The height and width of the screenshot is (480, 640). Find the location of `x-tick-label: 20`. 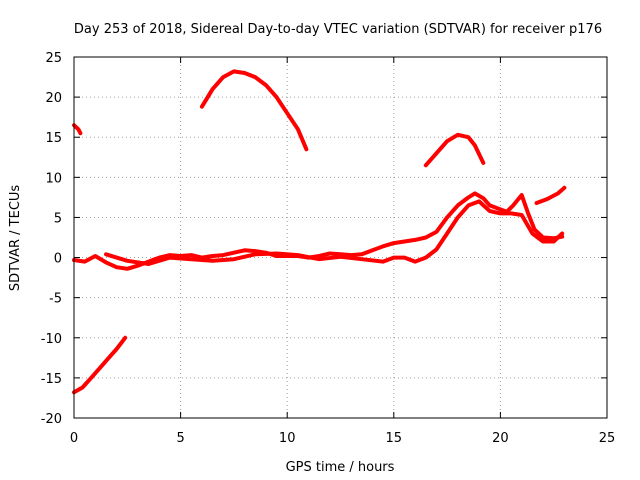

x-tick-label: 20 is located at coordinates (500, 438).